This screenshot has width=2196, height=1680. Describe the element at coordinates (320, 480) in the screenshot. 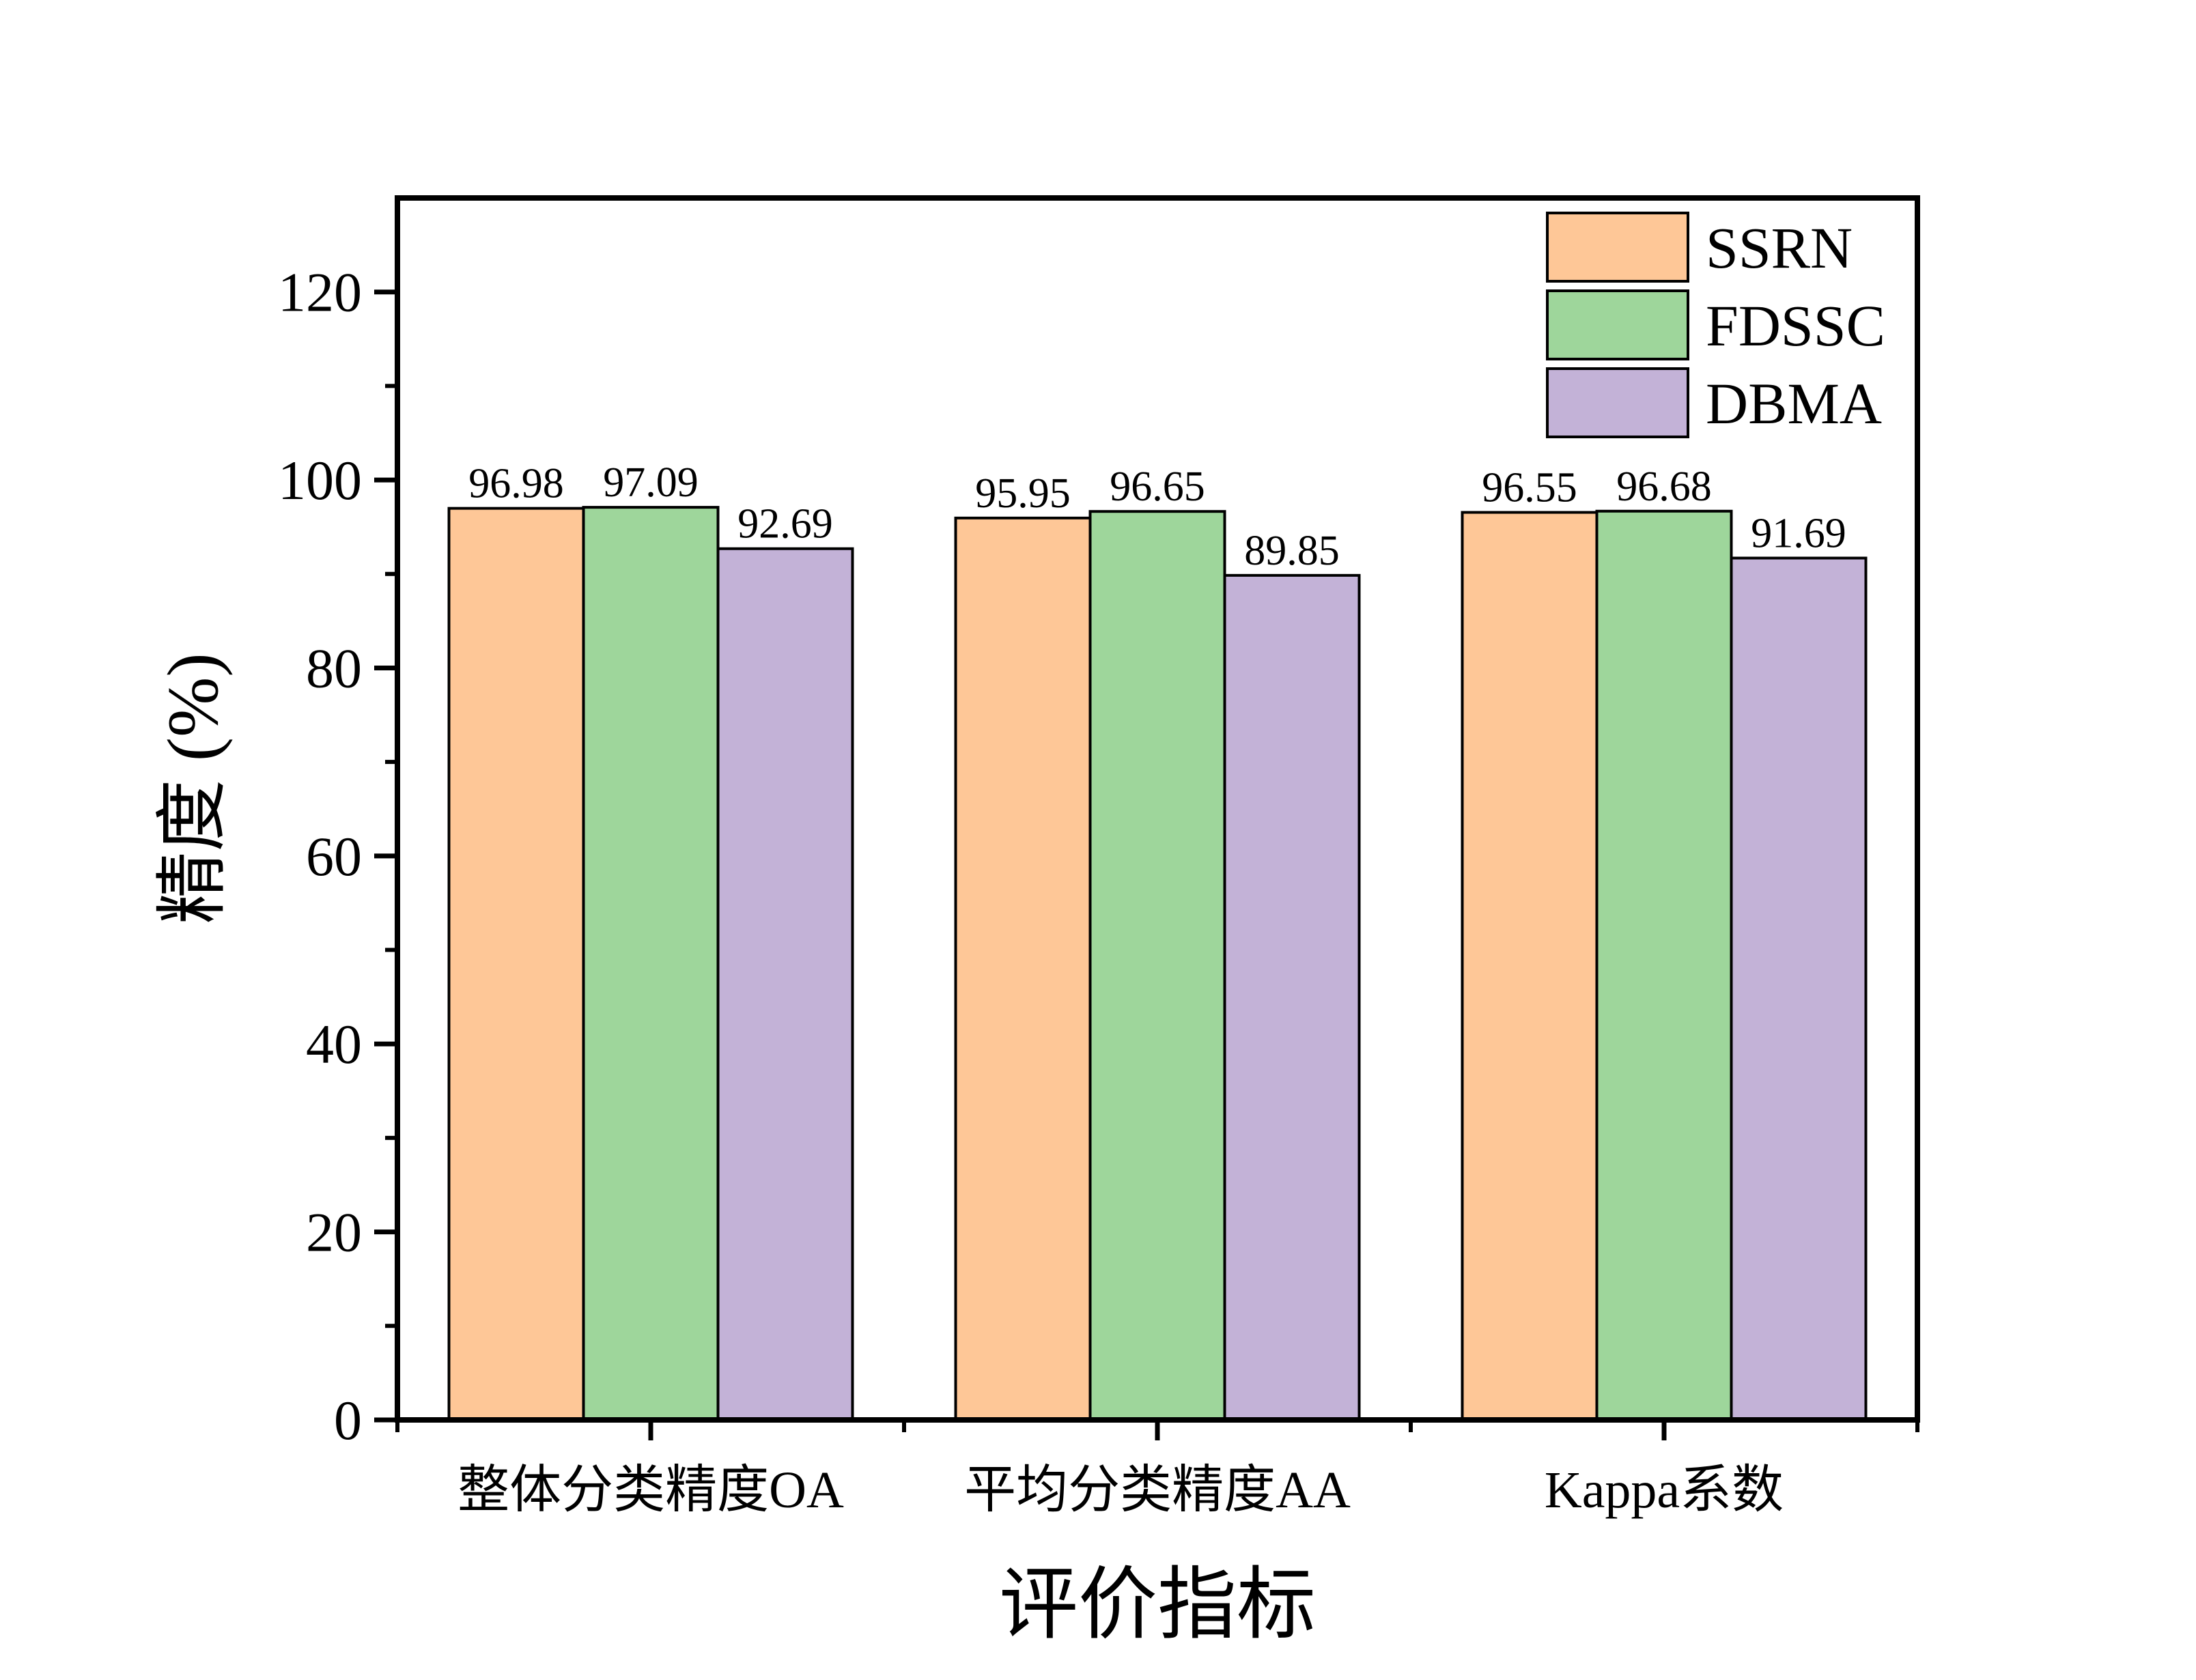

I see `y-tick-label-100: 100` at that location.